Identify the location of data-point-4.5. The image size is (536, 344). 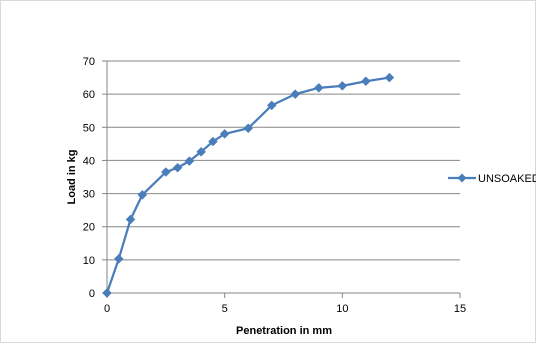
(213, 141).